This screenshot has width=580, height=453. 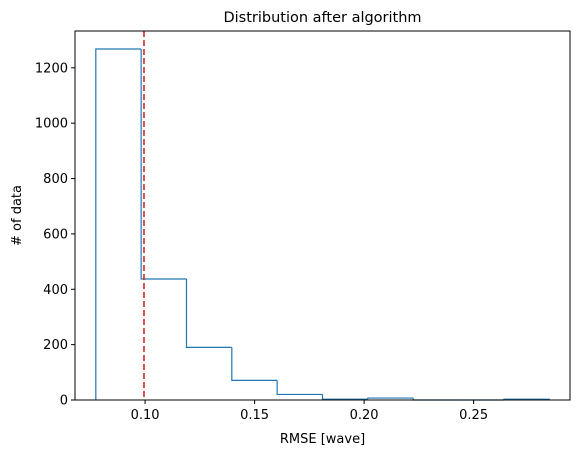 I want to click on x-tick-label: 0.25, so click(x=473, y=415).